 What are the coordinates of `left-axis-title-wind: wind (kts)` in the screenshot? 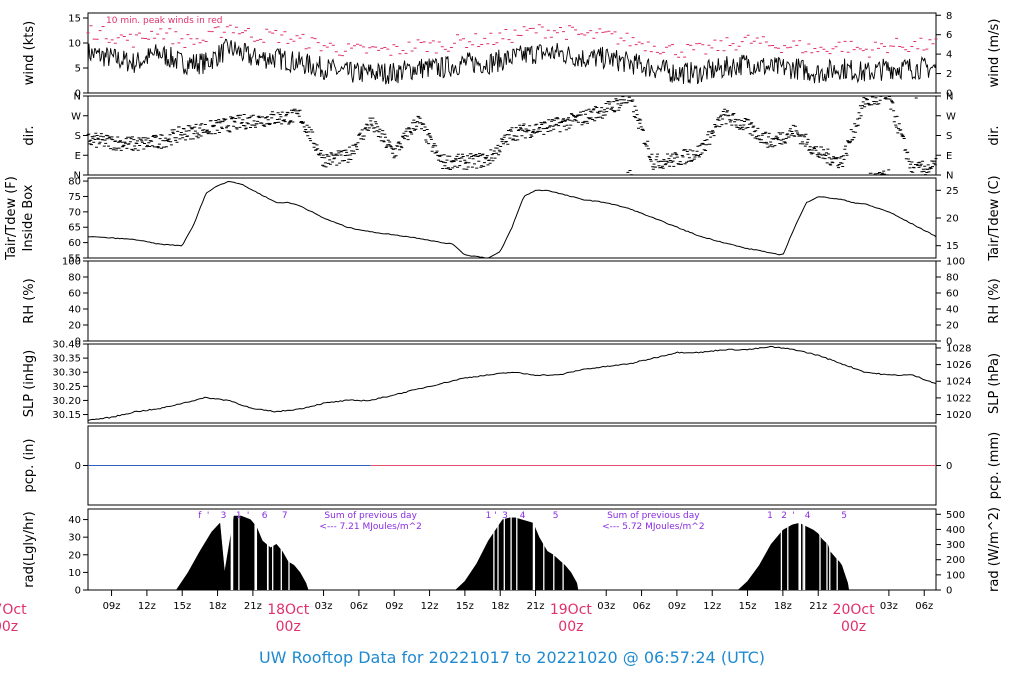 It's located at (29, 53).